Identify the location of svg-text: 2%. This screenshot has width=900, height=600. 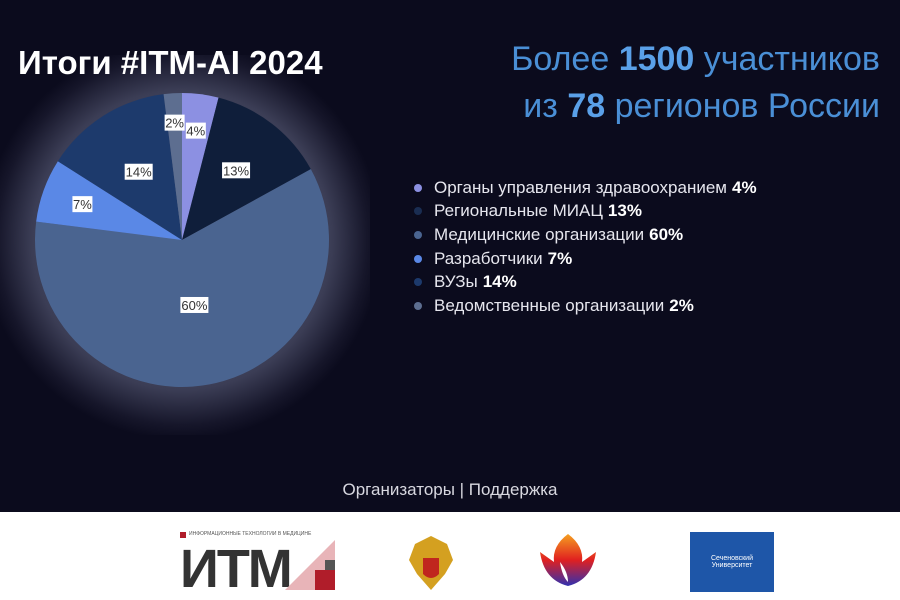
(174, 123).